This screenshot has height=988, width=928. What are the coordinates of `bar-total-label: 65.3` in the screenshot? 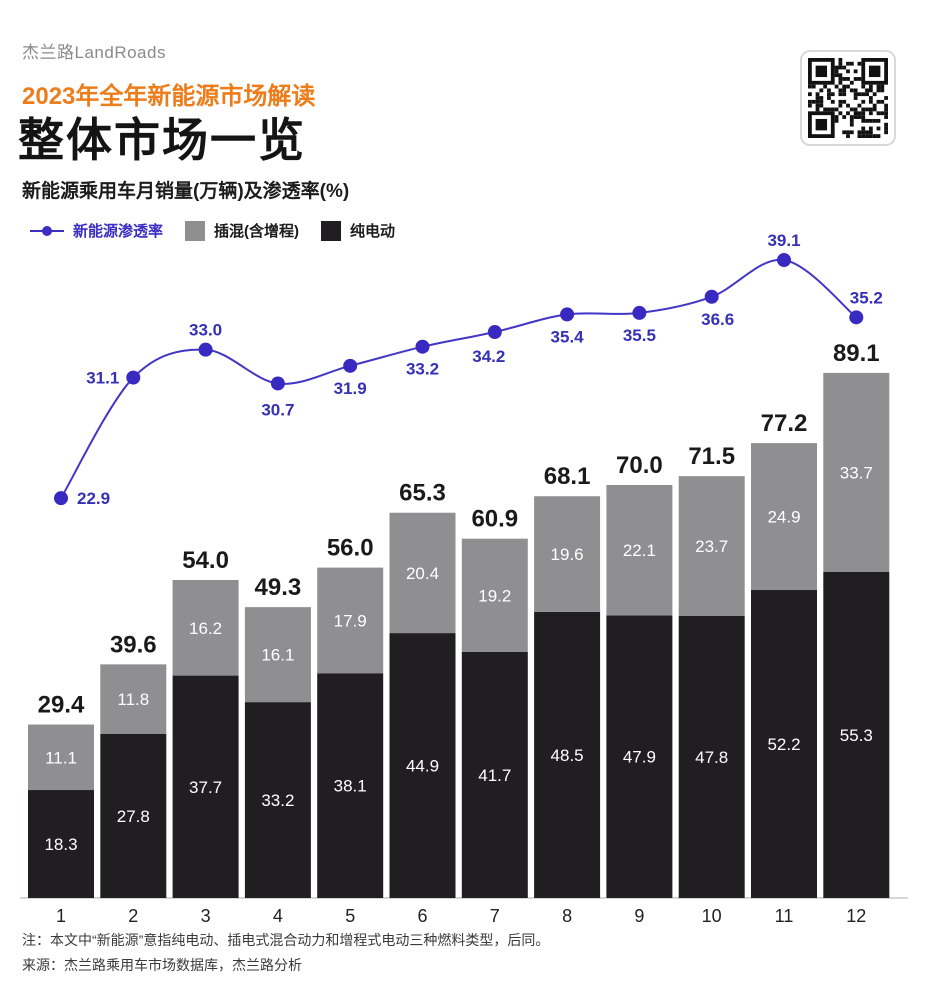 It's located at (422, 493).